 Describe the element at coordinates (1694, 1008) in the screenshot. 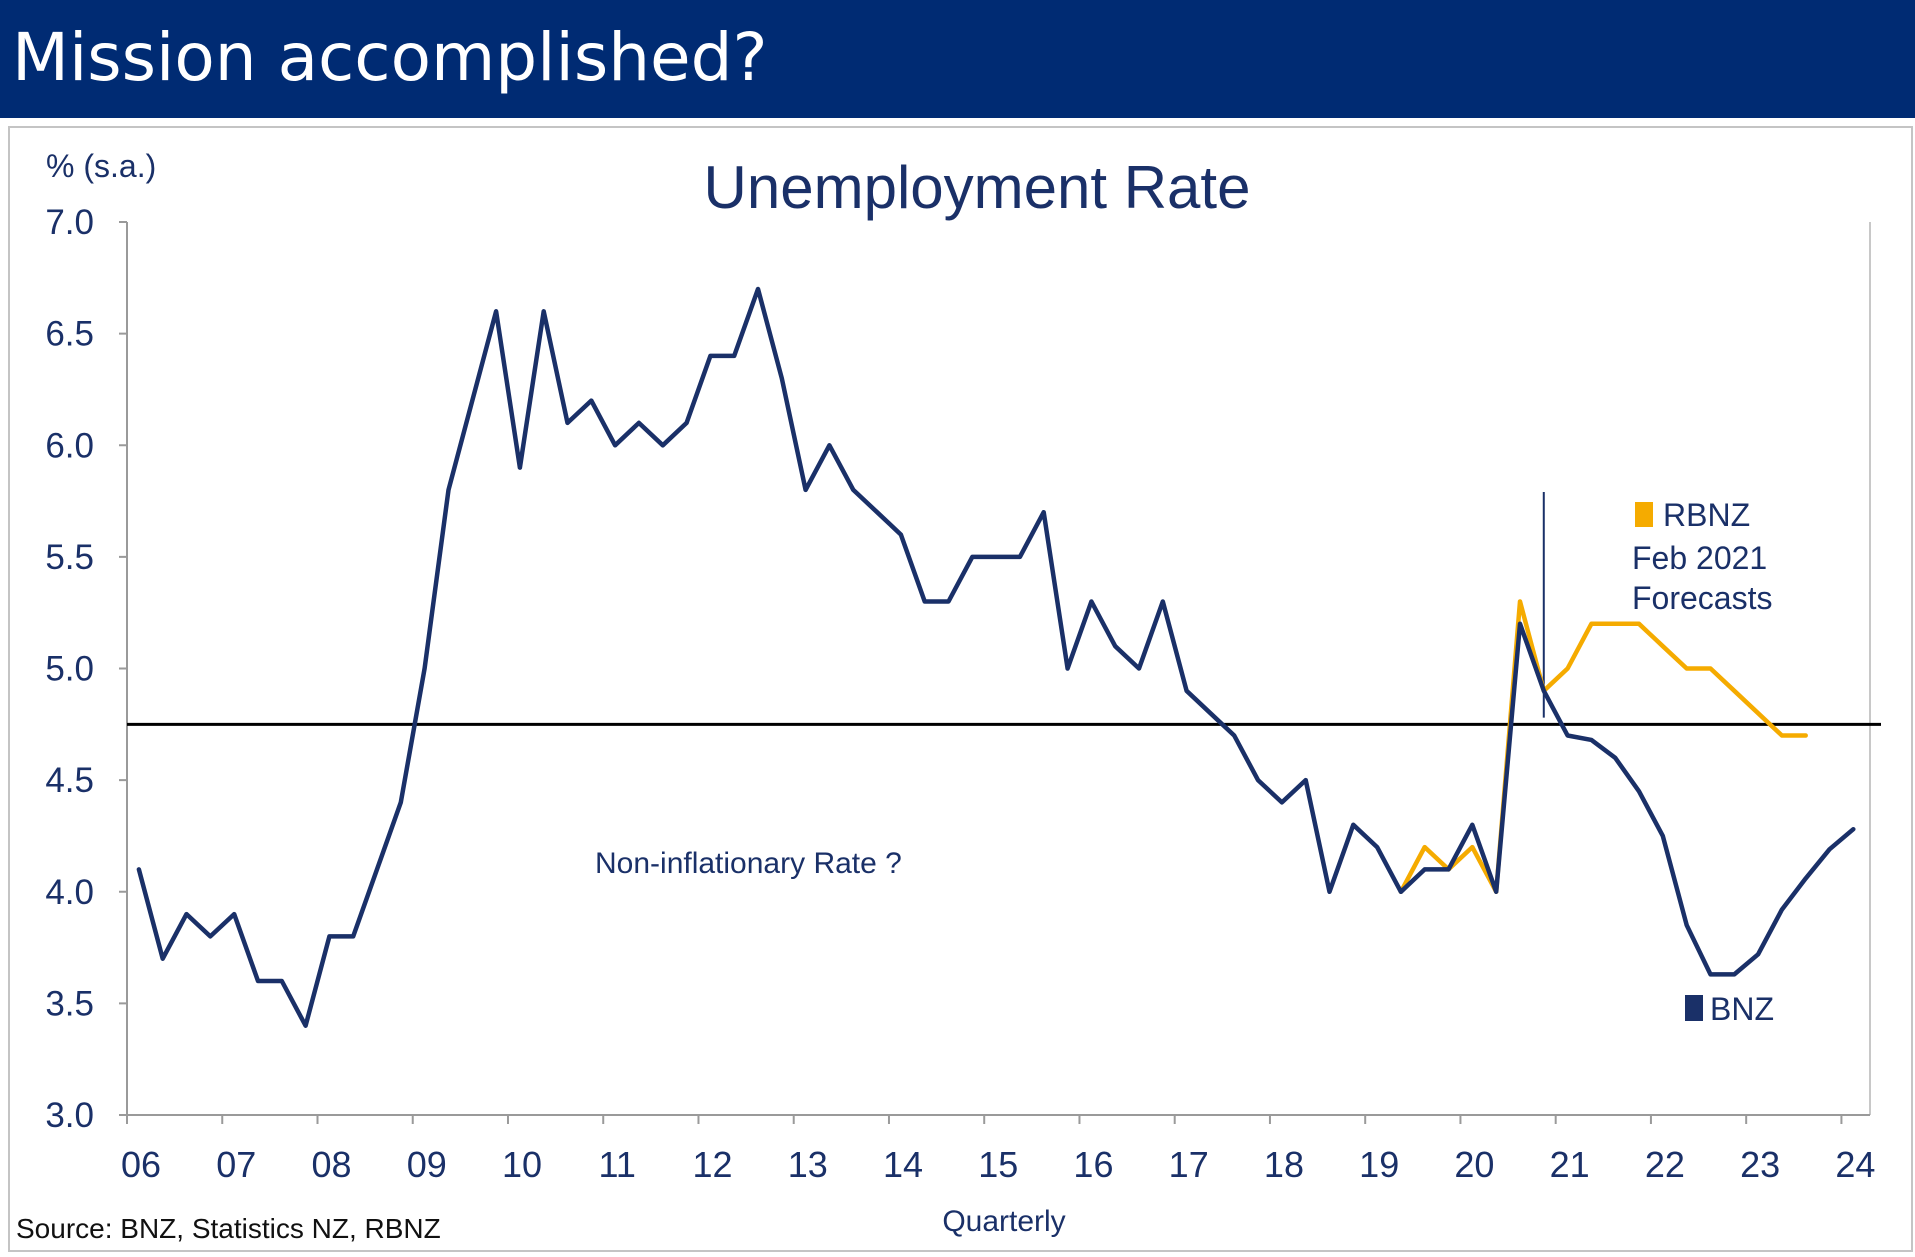

I see `legend-swatch-bnz` at that location.